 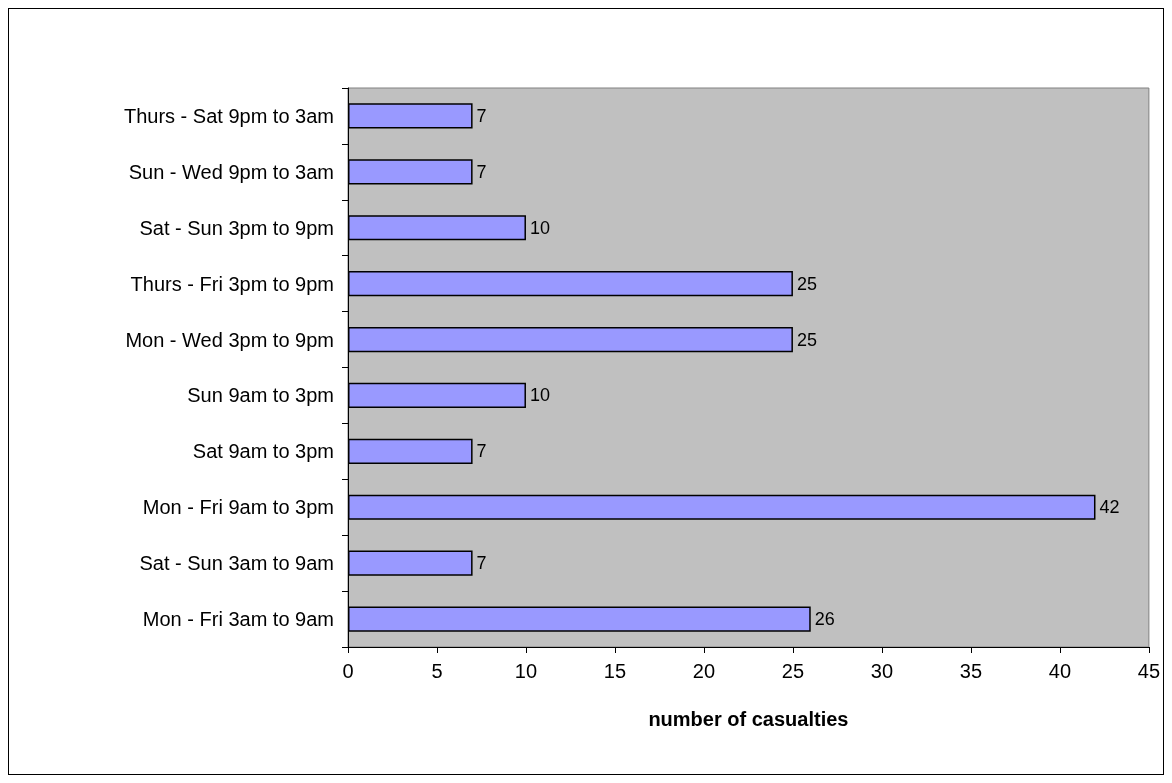 I want to click on data-label: 26, so click(x=824, y=619).